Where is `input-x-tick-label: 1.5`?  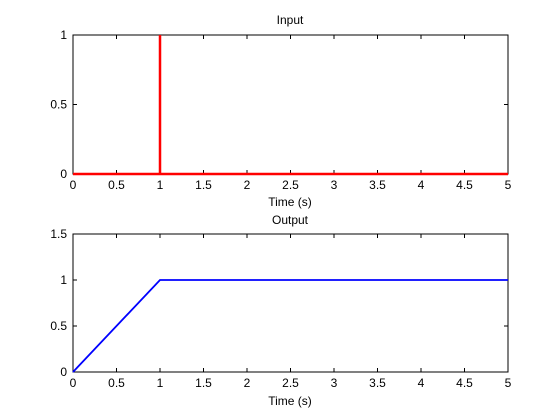 input-x-tick-label: 1.5 is located at coordinates (203, 185).